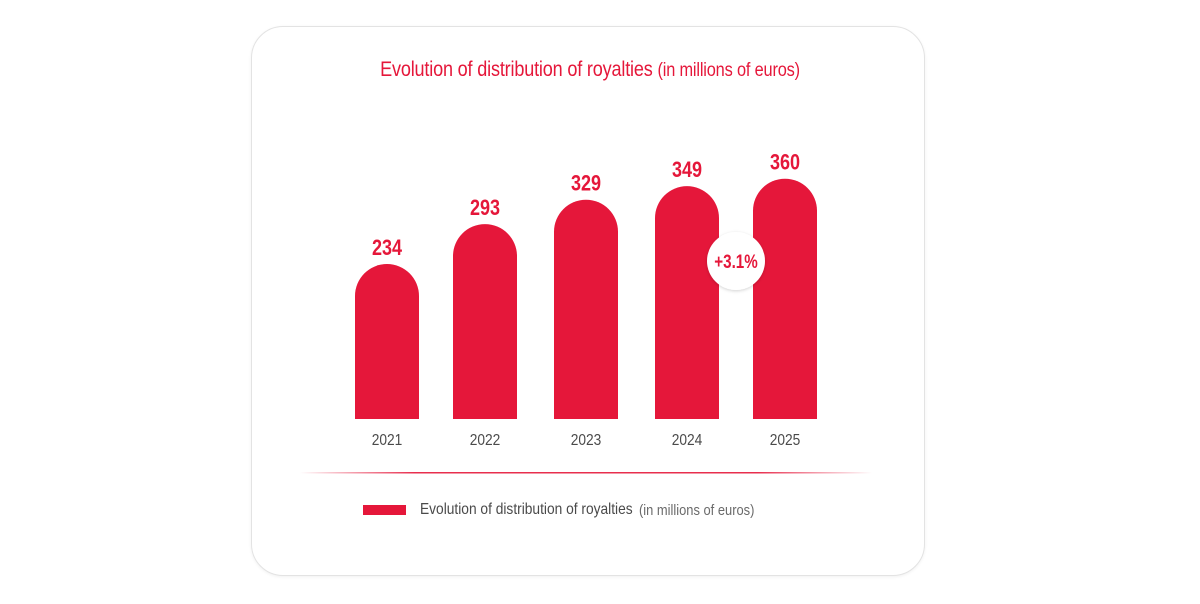  Describe the element at coordinates (586, 184) in the screenshot. I see `value-label-2023: 329` at that location.